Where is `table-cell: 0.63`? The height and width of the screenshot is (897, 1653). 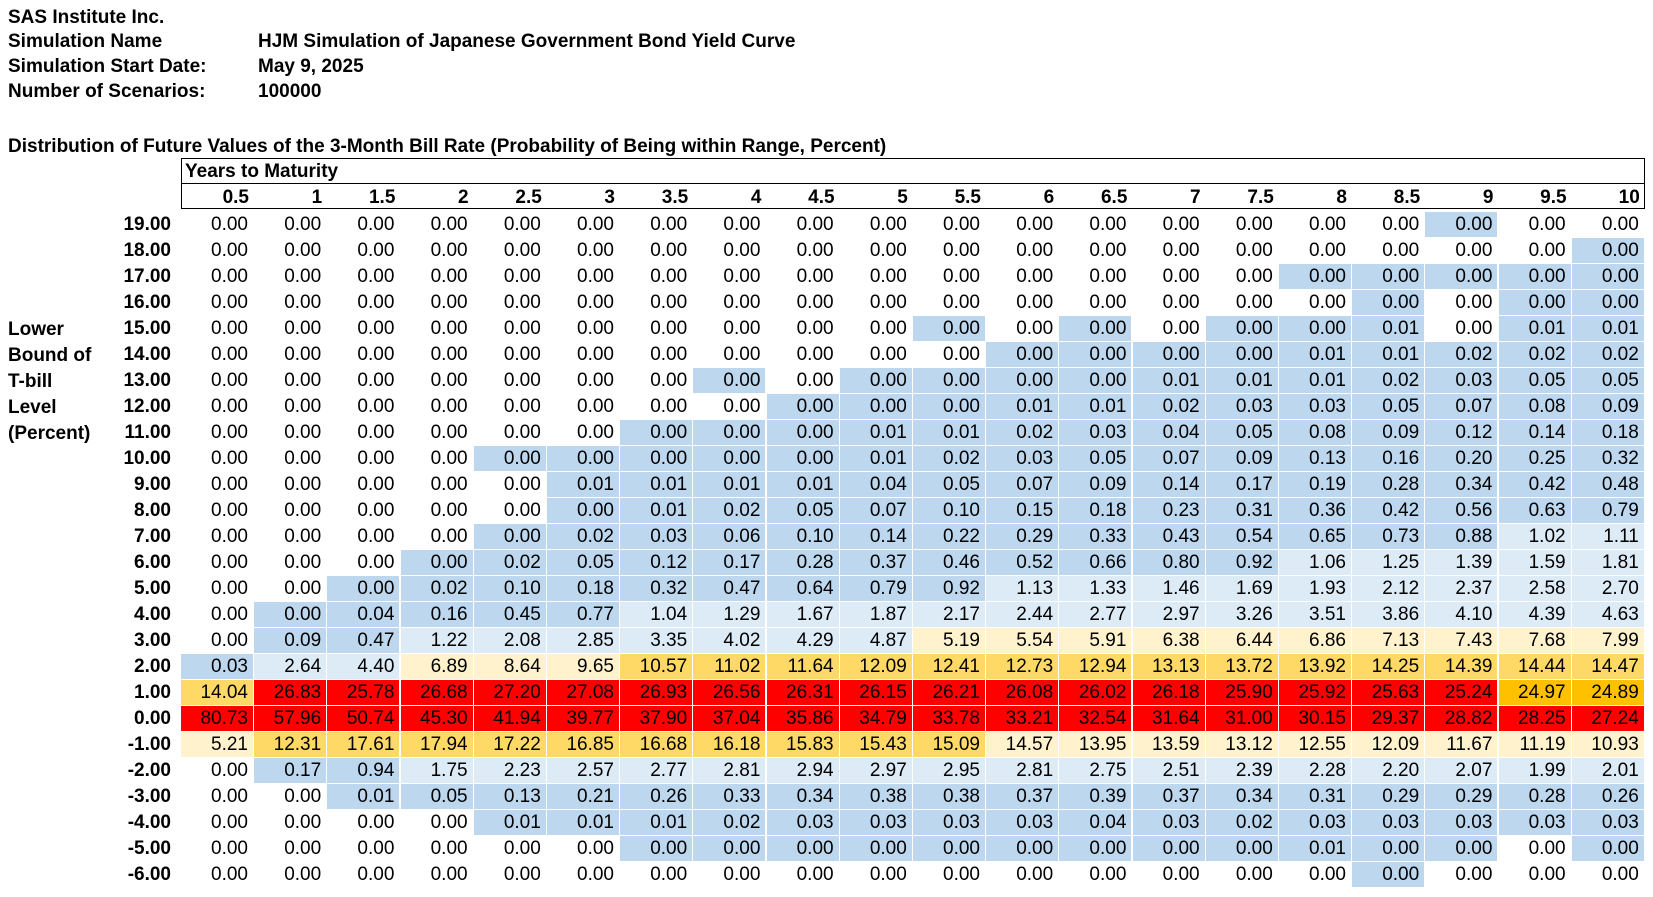 table-cell: 0.63 is located at coordinates (1535, 511).